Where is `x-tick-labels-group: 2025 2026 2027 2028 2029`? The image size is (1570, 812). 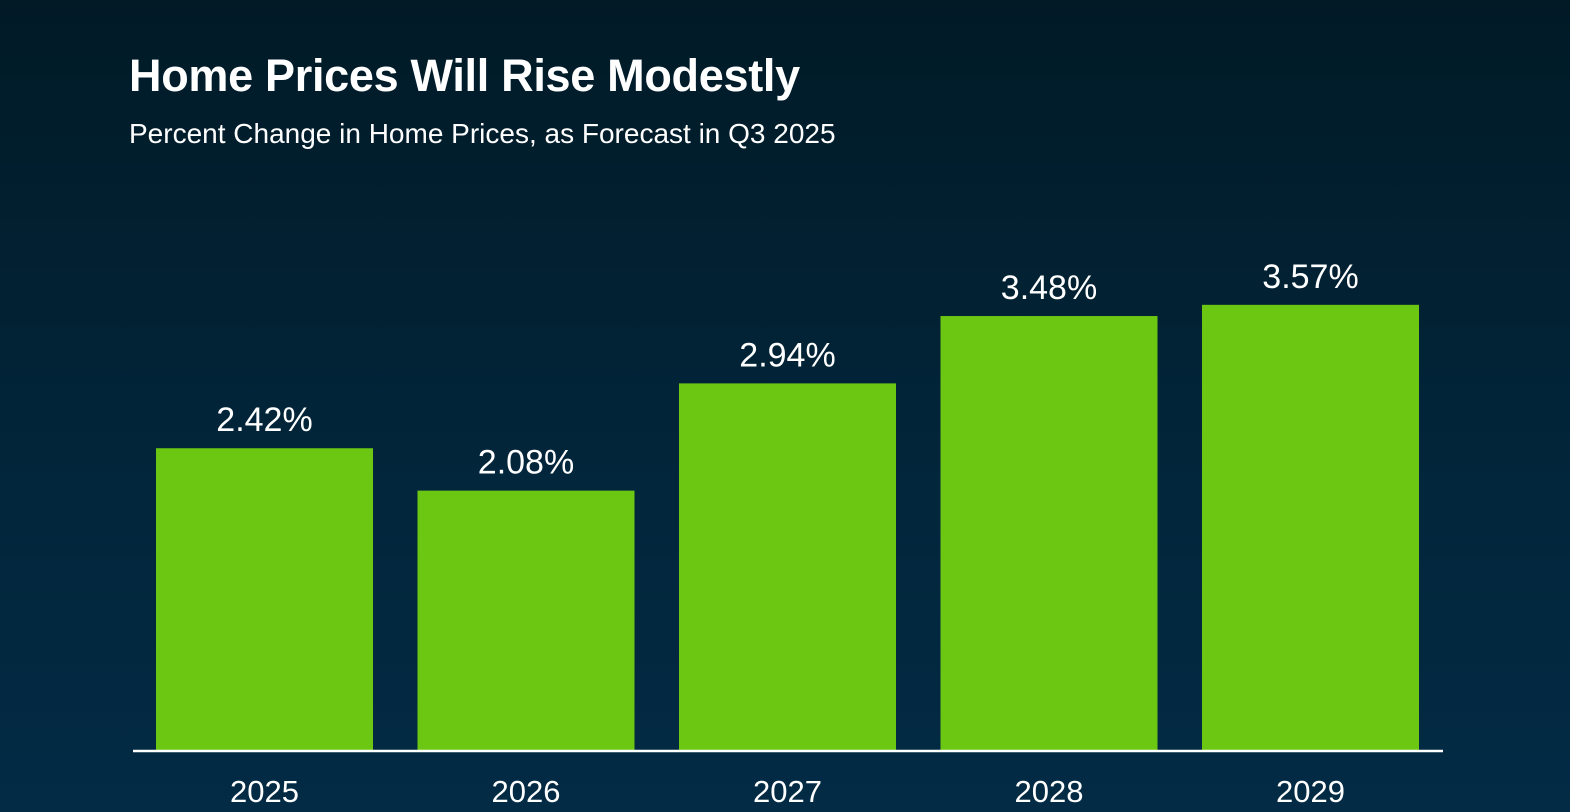
x-tick-labels-group: 2025 2026 2027 2028 2029 is located at coordinates (787, 791).